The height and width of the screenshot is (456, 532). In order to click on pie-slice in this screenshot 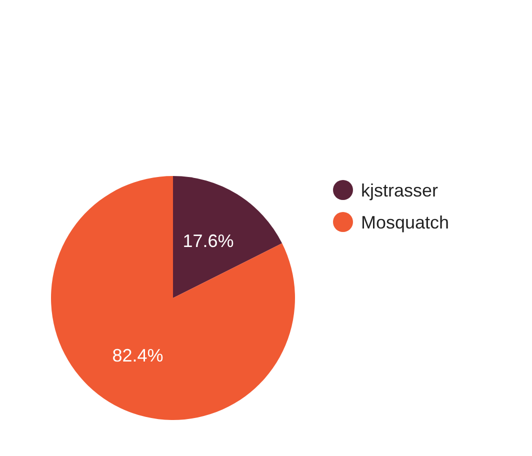, I will do `click(227, 237)`.